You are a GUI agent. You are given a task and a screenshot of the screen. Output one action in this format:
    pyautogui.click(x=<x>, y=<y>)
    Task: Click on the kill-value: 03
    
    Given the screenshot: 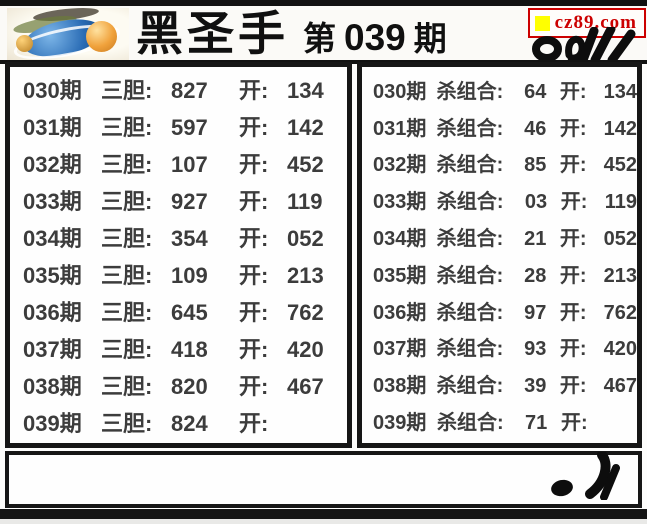 What is the action you would take?
    pyautogui.click(x=536, y=202)
    